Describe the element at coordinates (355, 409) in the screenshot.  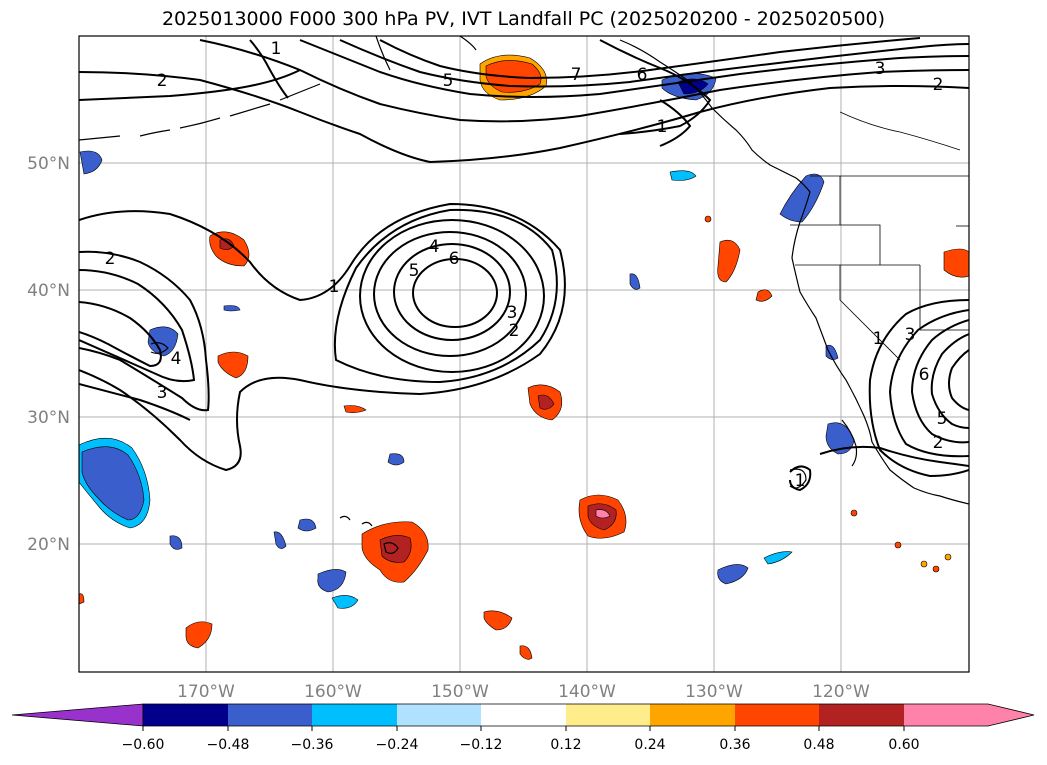
I see `pos-region-157w-29n` at that location.